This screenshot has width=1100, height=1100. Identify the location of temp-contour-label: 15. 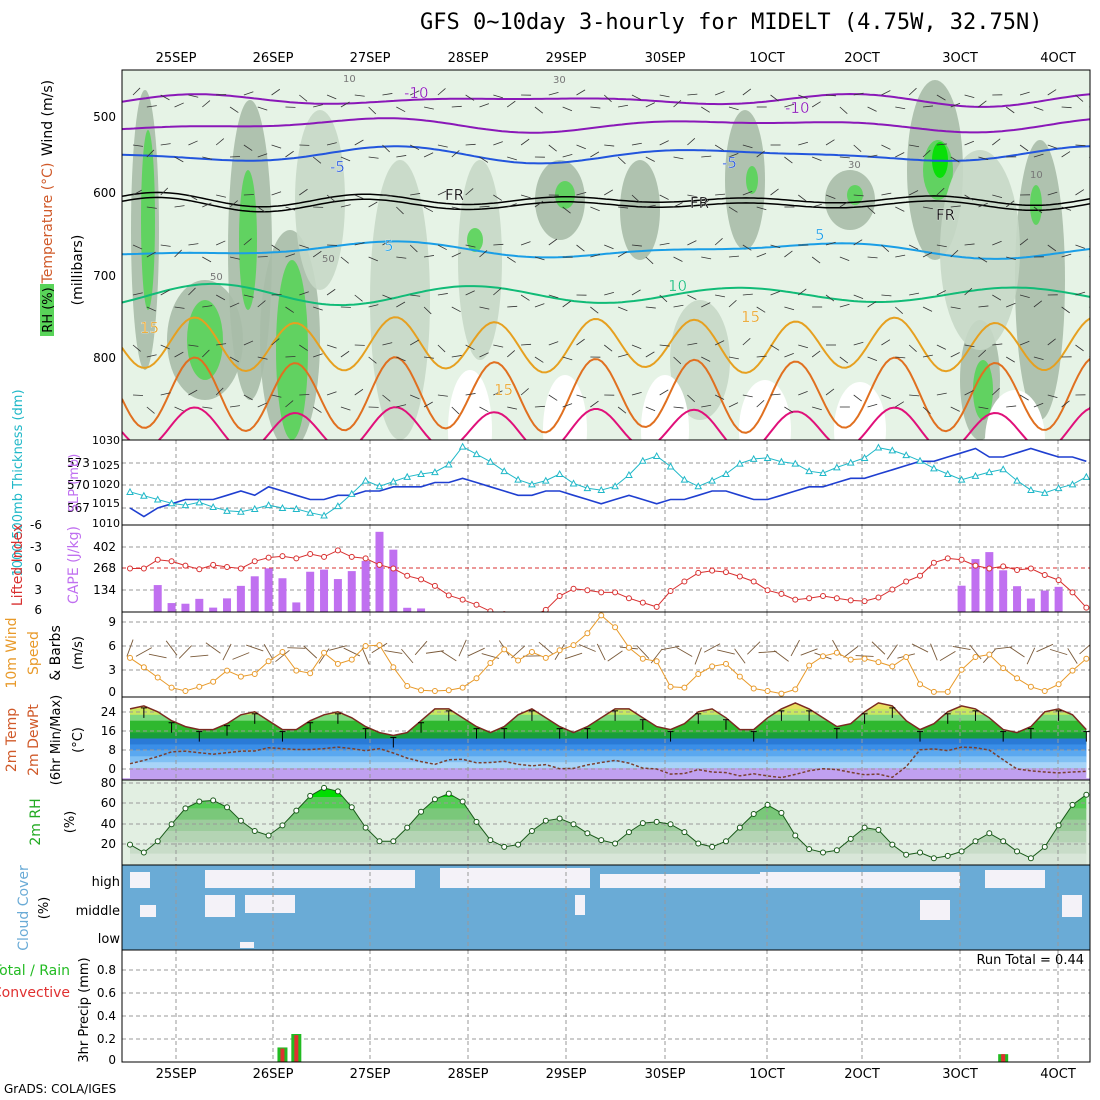
(503, 390).